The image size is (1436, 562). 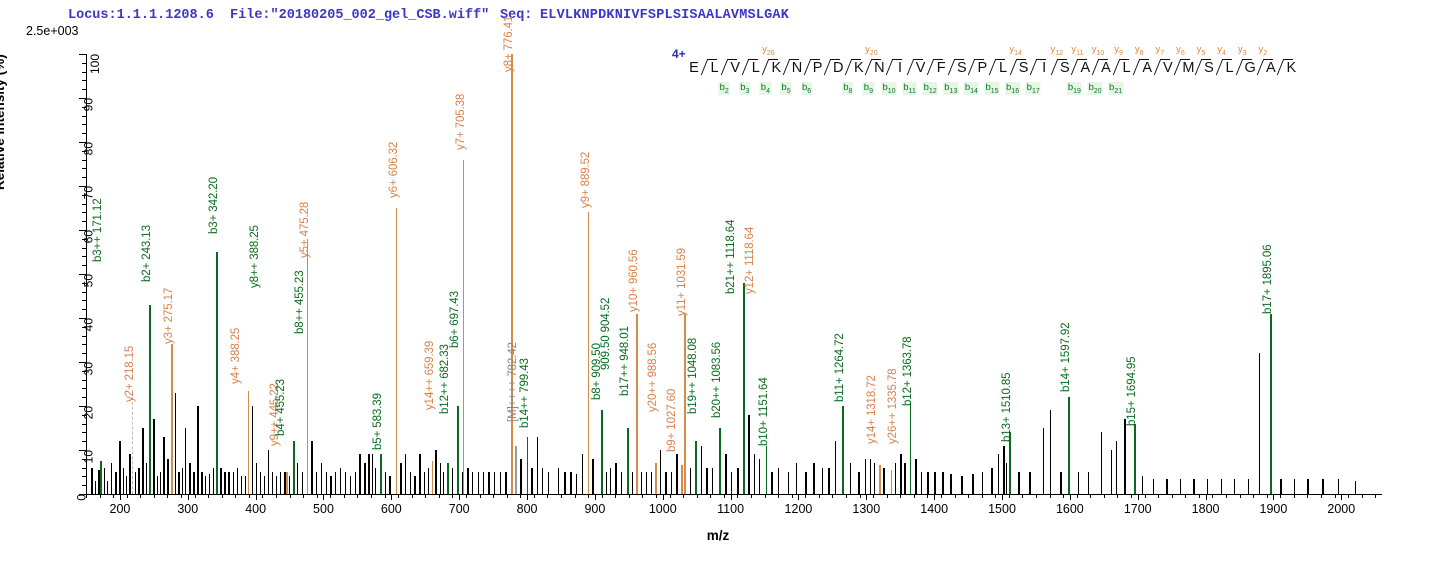 I want to click on ladder-residue: K, so click(x=858, y=68).